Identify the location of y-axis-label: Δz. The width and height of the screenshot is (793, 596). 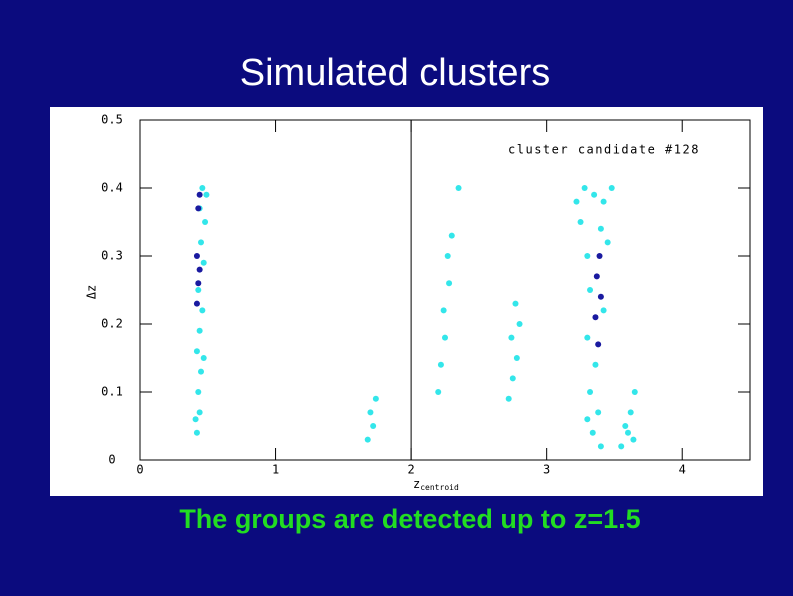
(92, 292).